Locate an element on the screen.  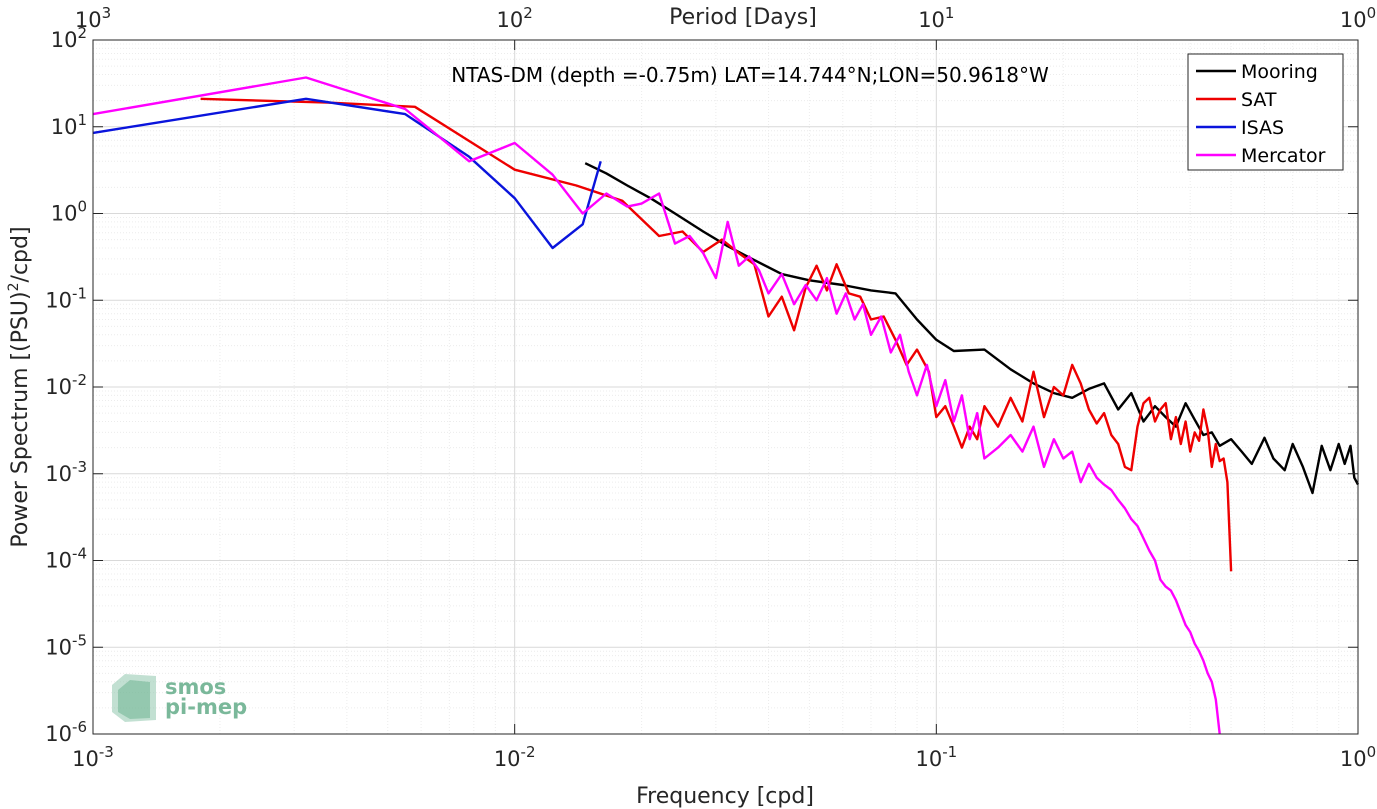
legend-label-mercator: Mercator is located at coordinates (1283, 156).